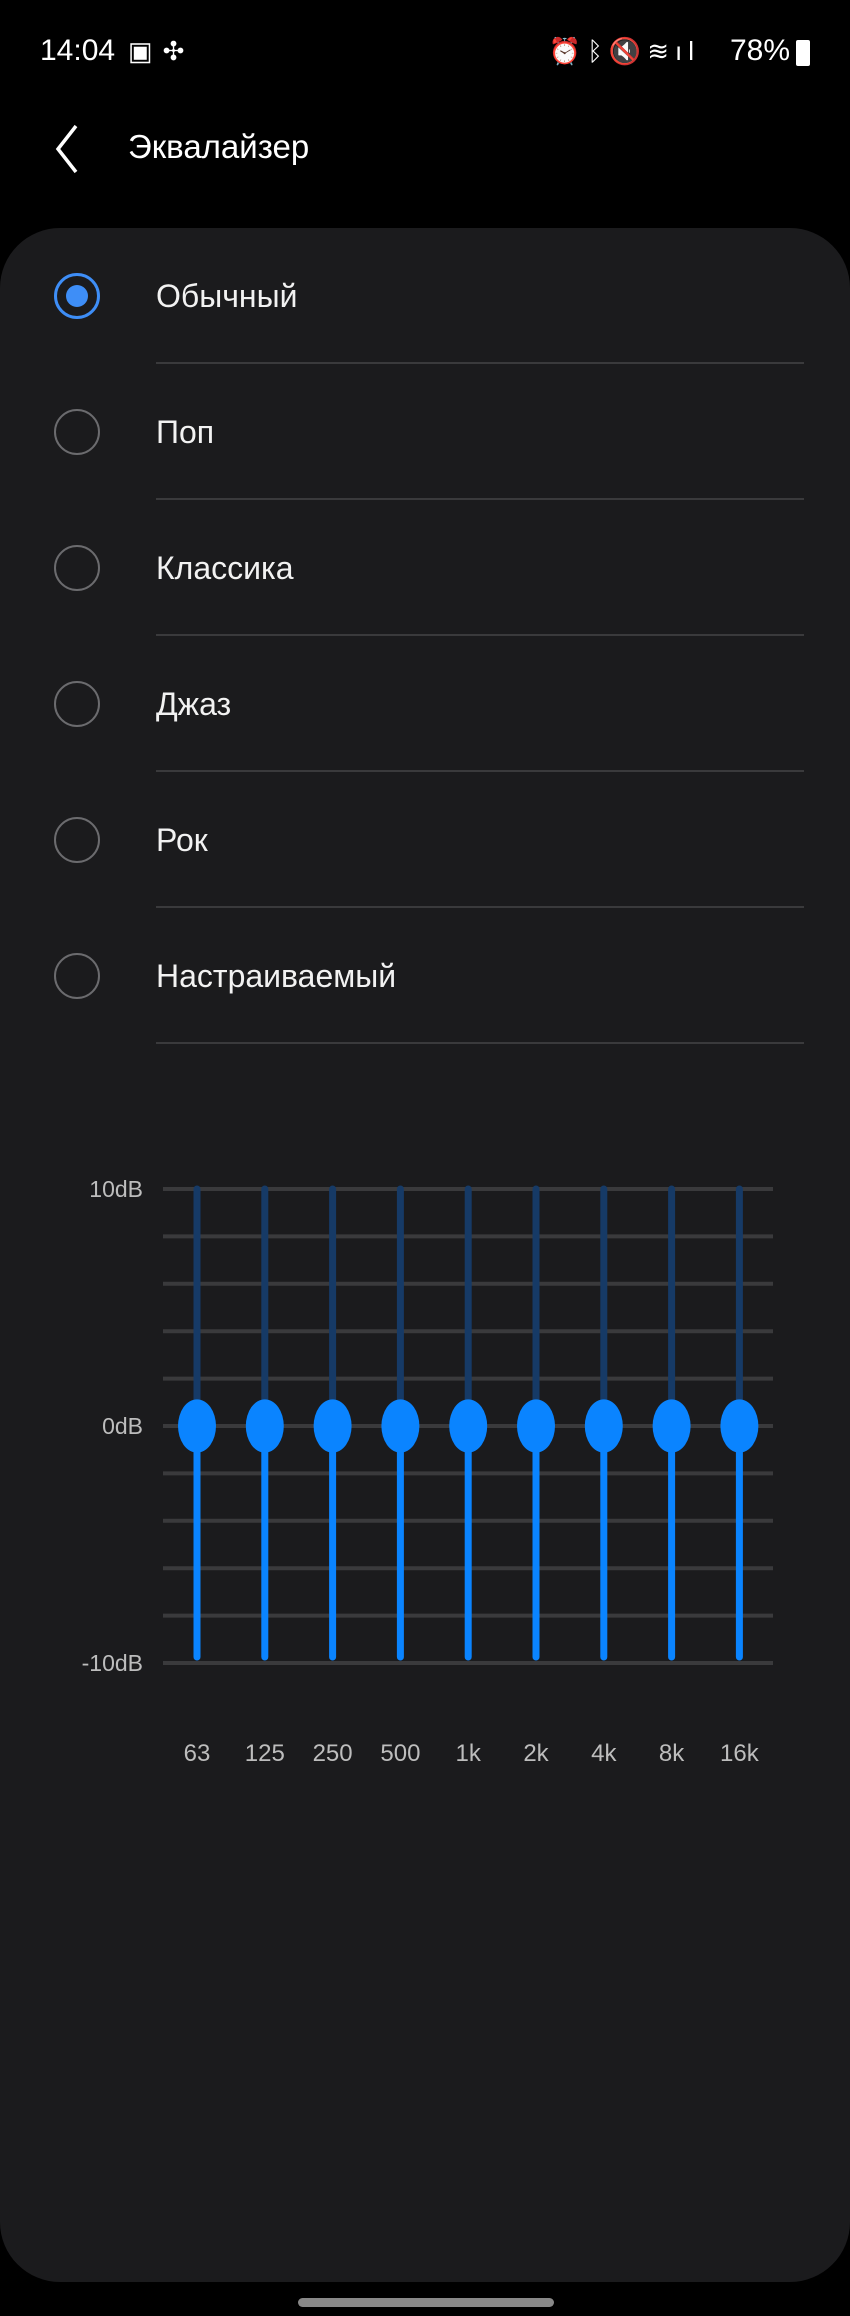 The height and width of the screenshot is (2316, 850). What do you see at coordinates (425, 432) in the screenshot?
I see `preset-item: Поп` at bounding box center [425, 432].